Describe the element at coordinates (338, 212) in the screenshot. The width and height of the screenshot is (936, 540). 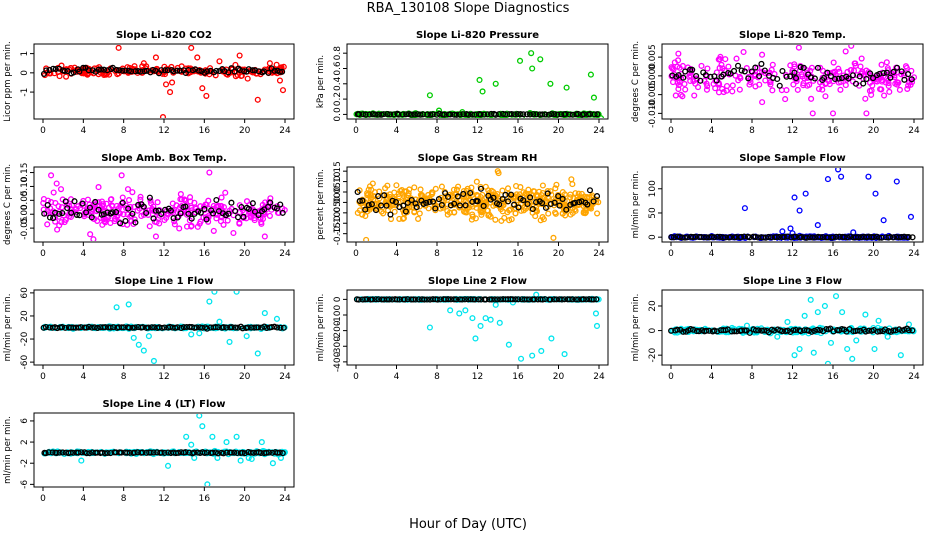
I see `y-tick-label: -0.05` at that location.